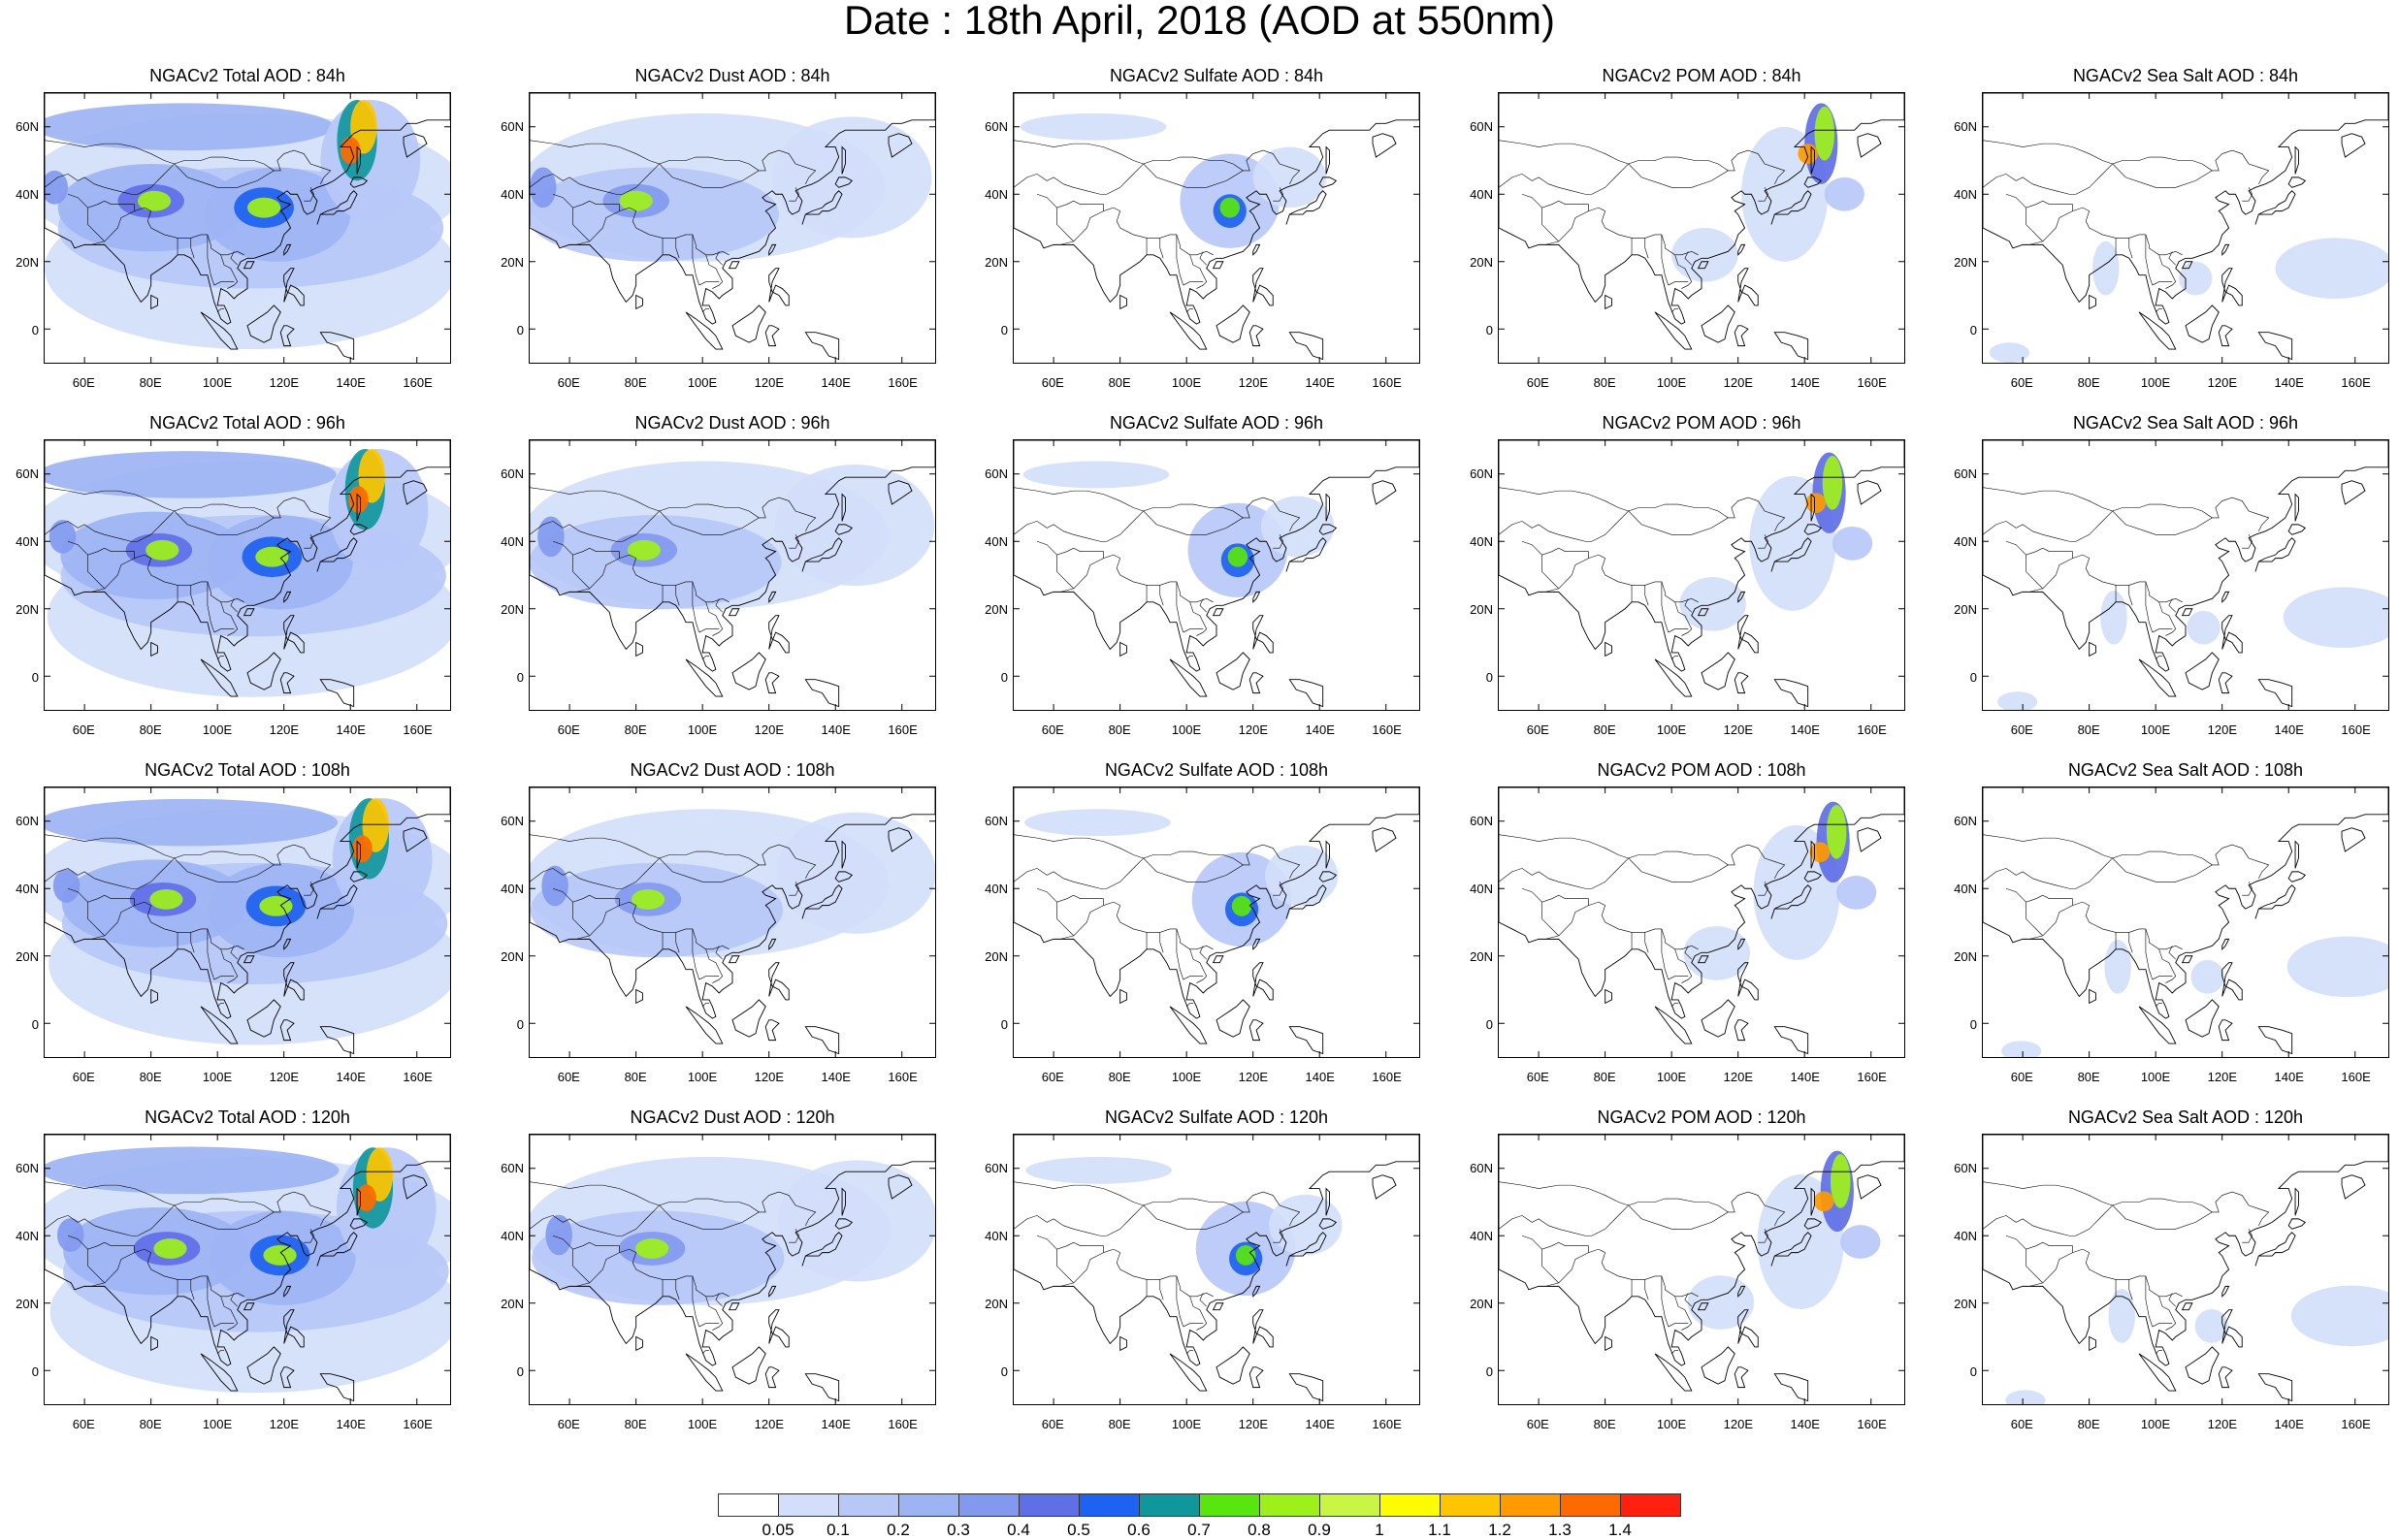 The width and height of the screenshot is (2399, 1540). Describe the element at coordinates (1078, 1530) in the screenshot. I see `colorbar-label: 0.5` at that location.